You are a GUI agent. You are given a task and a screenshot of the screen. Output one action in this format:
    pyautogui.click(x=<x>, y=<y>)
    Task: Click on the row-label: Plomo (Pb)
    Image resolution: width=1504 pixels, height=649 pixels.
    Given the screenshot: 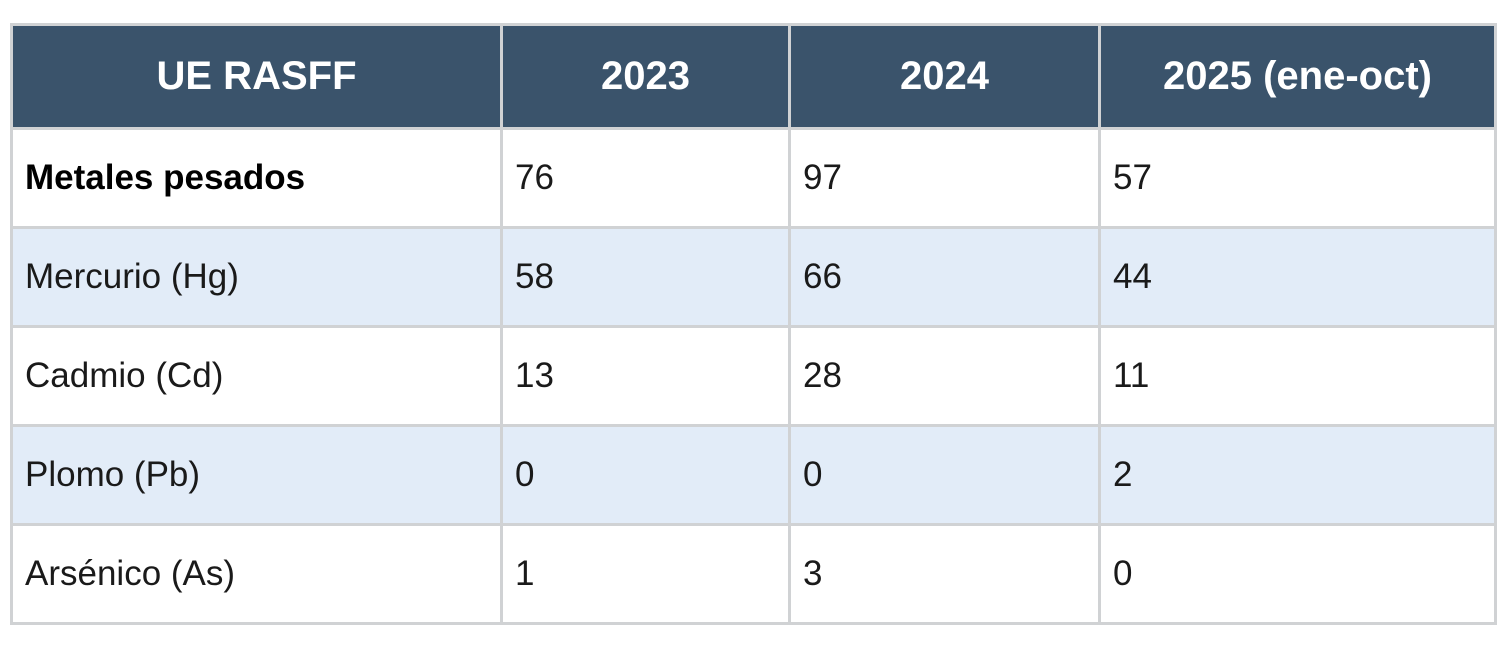 What is the action you would take?
    pyautogui.click(x=256, y=475)
    